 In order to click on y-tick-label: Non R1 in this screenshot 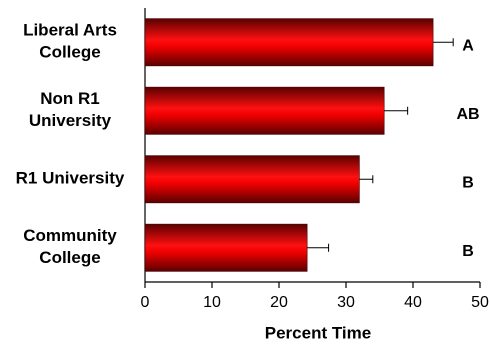, I will do `click(70, 98)`.